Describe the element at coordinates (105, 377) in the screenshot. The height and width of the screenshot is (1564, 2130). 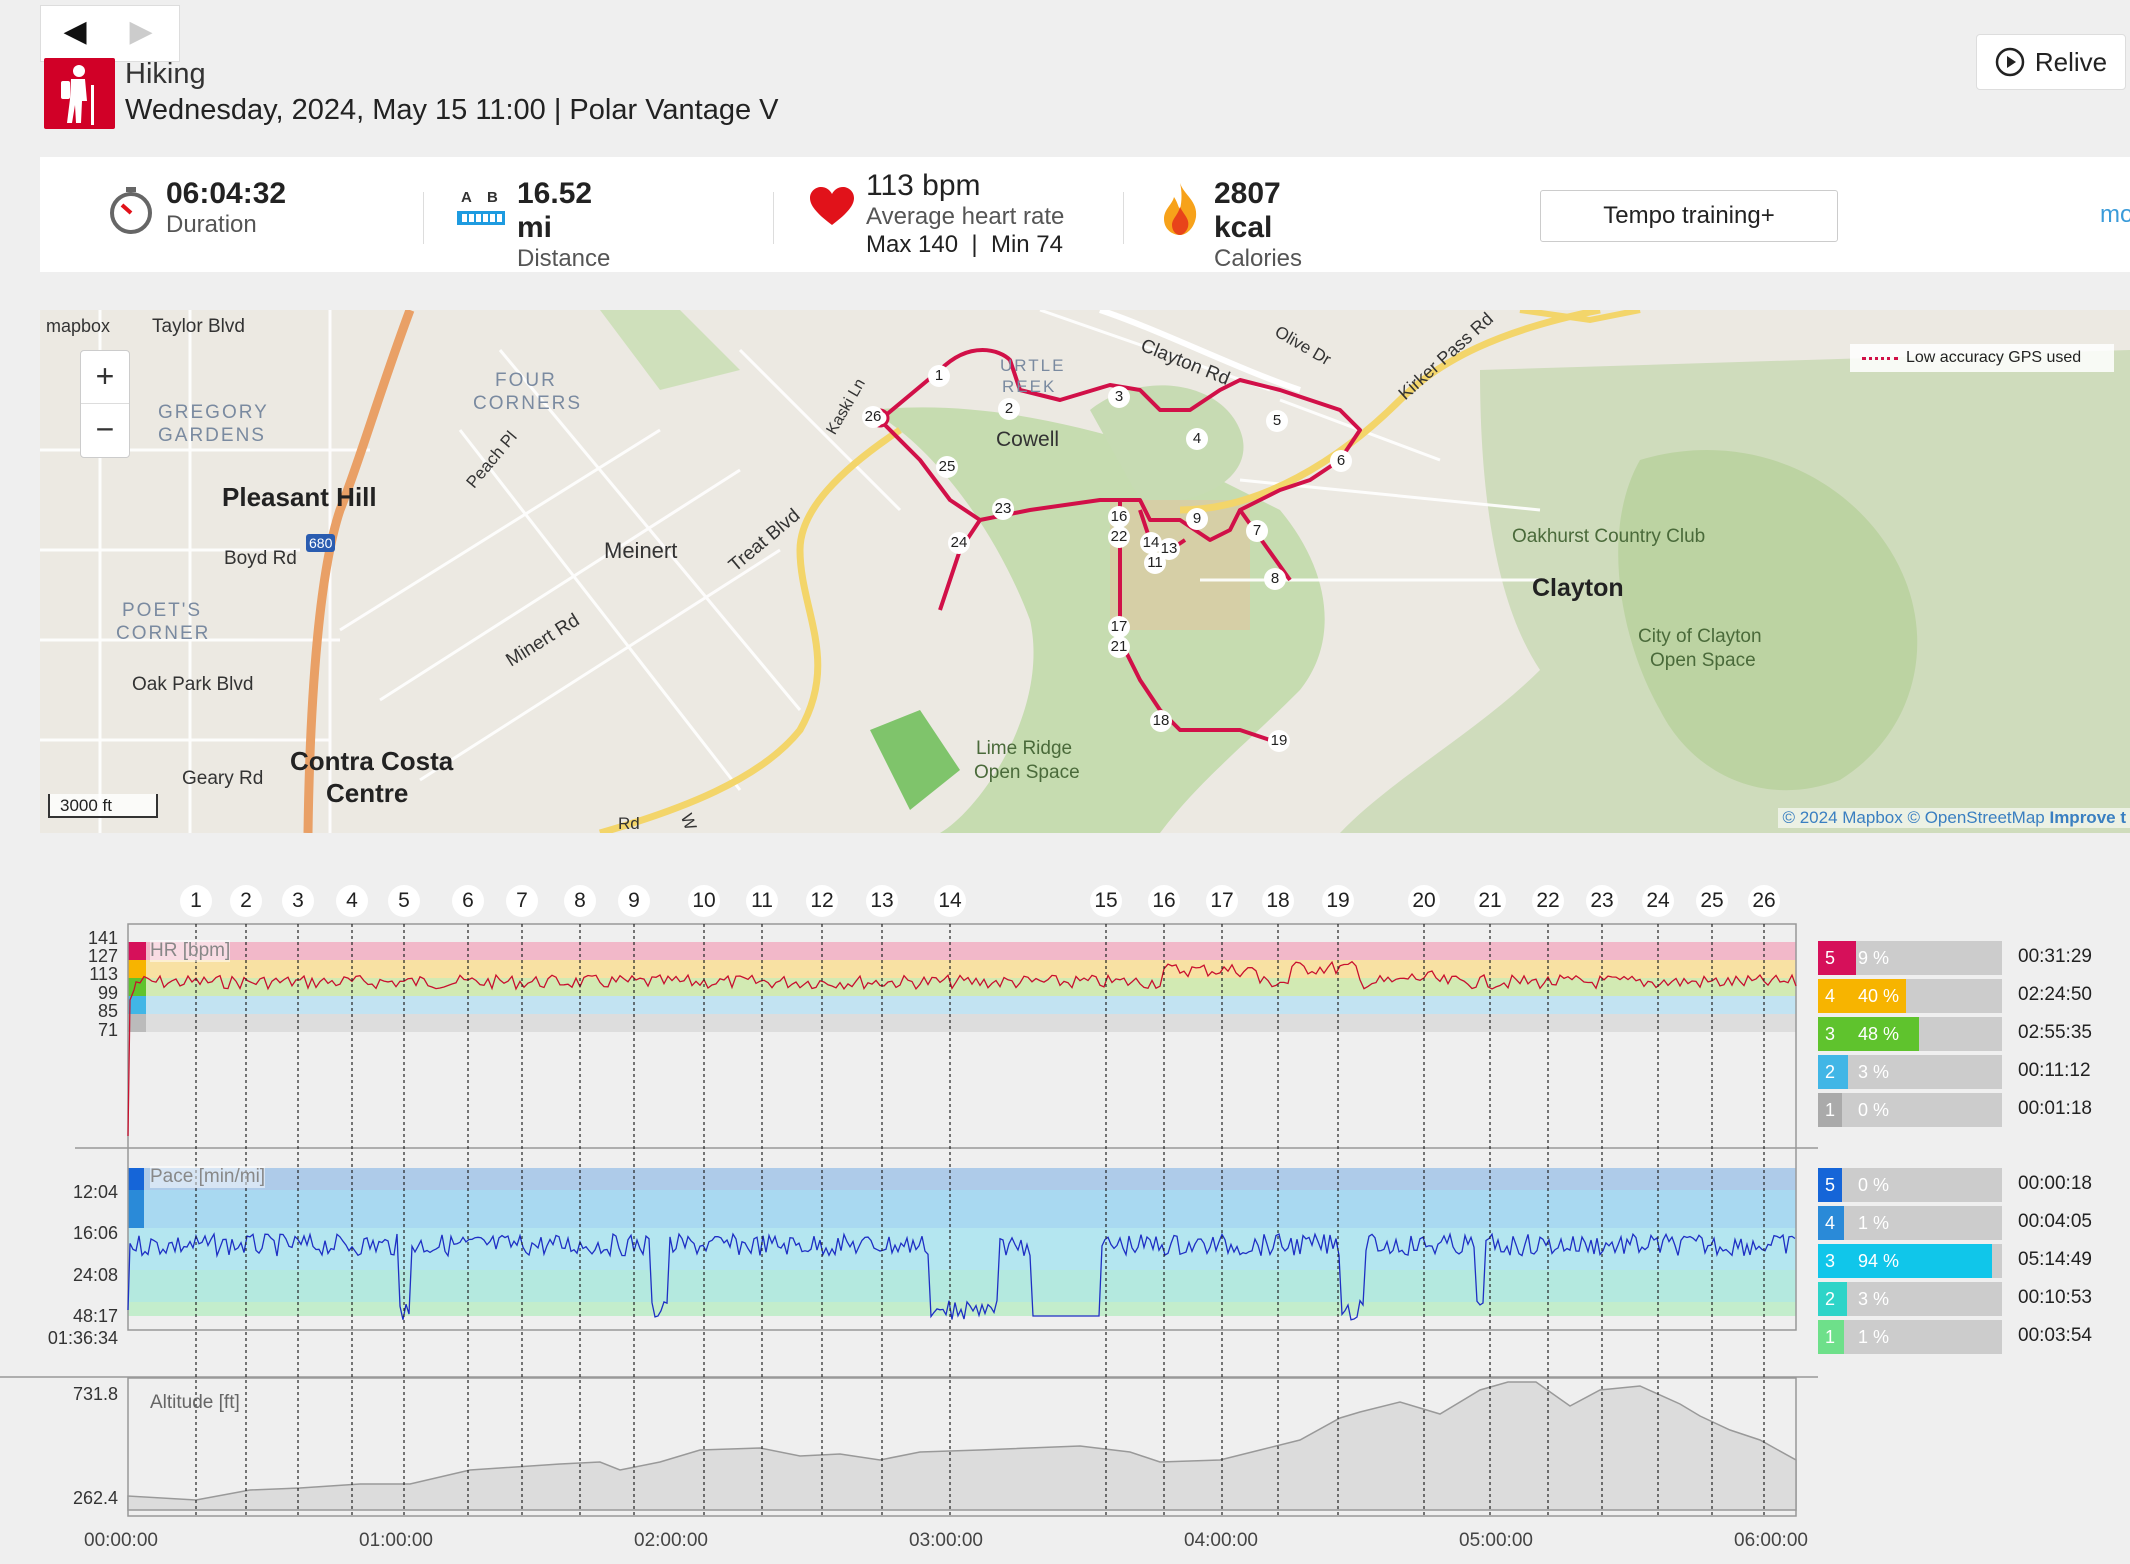
I see `zoom-in-button: +` at that location.